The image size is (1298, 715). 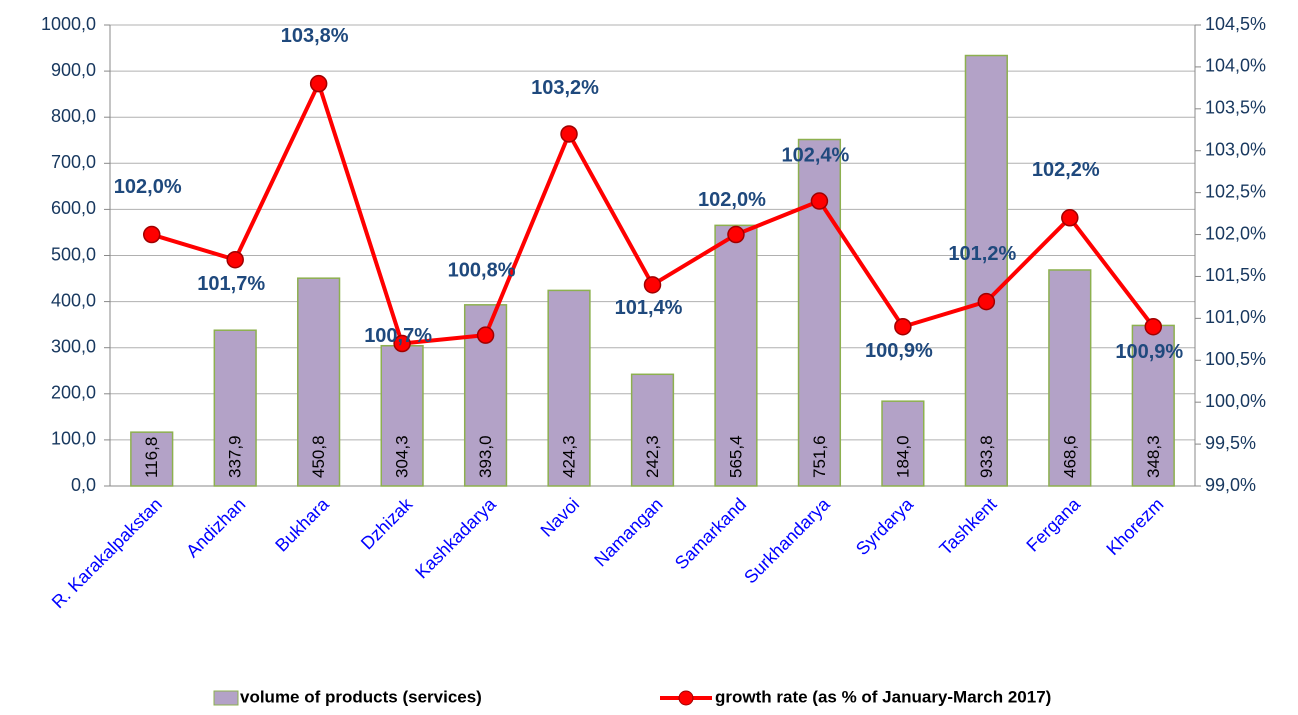 What do you see at coordinates (1235, 359) in the screenshot?
I see `y2-tick-label: 100,5%` at bounding box center [1235, 359].